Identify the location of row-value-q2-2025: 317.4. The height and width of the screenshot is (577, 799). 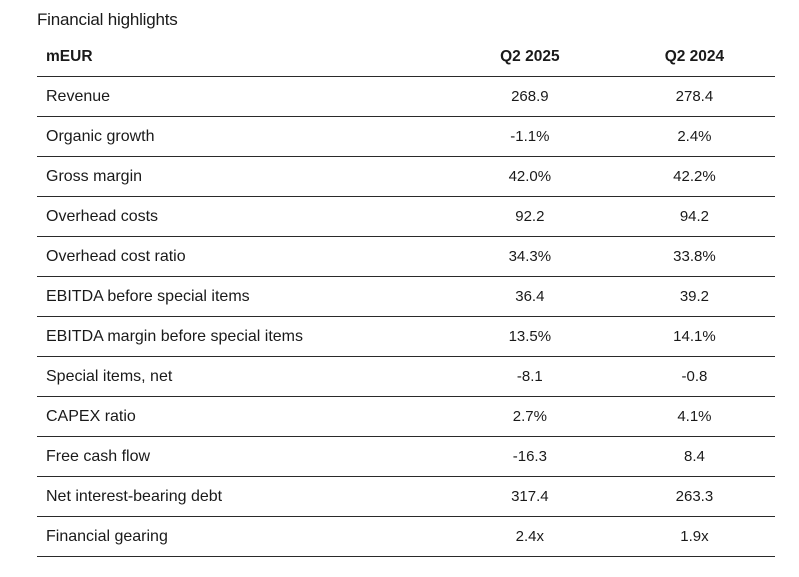
(529, 496).